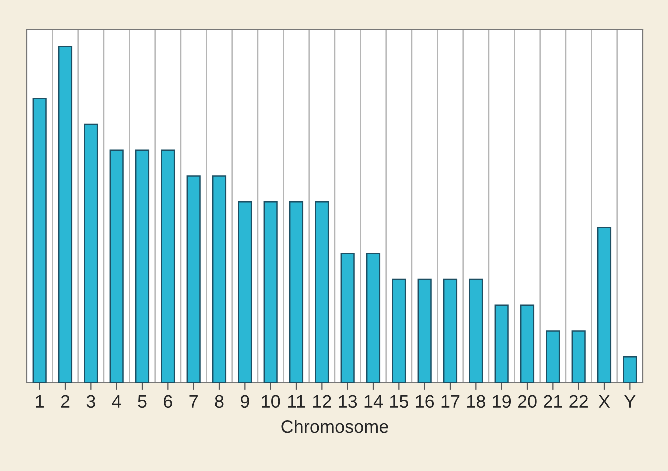  What do you see at coordinates (348, 401) in the screenshot?
I see `x-tick-label: 13` at bounding box center [348, 401].